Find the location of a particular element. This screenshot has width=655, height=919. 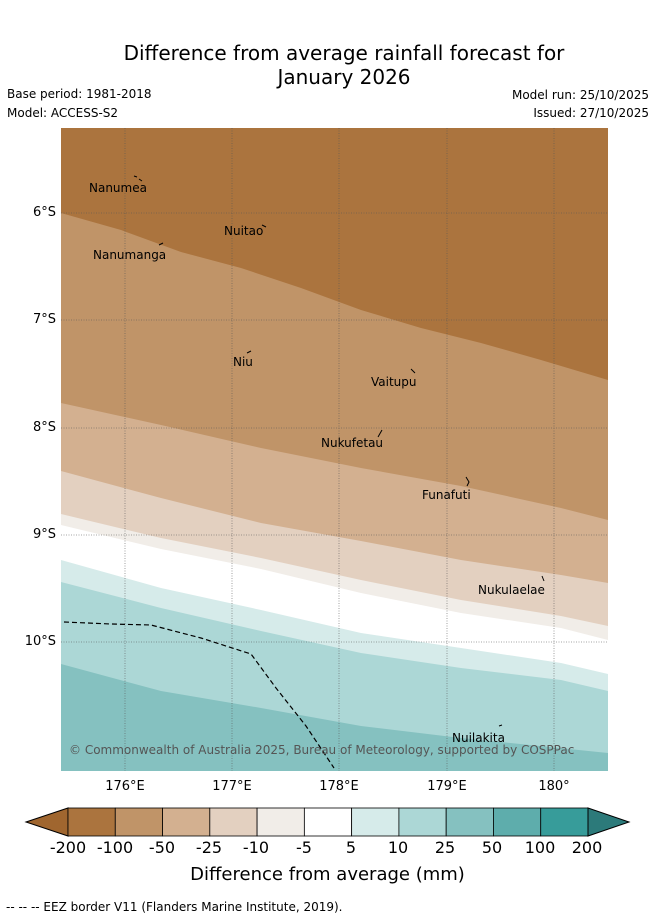

model-text: Model: ACCESS-S2 is located at coordinates (63, 113).